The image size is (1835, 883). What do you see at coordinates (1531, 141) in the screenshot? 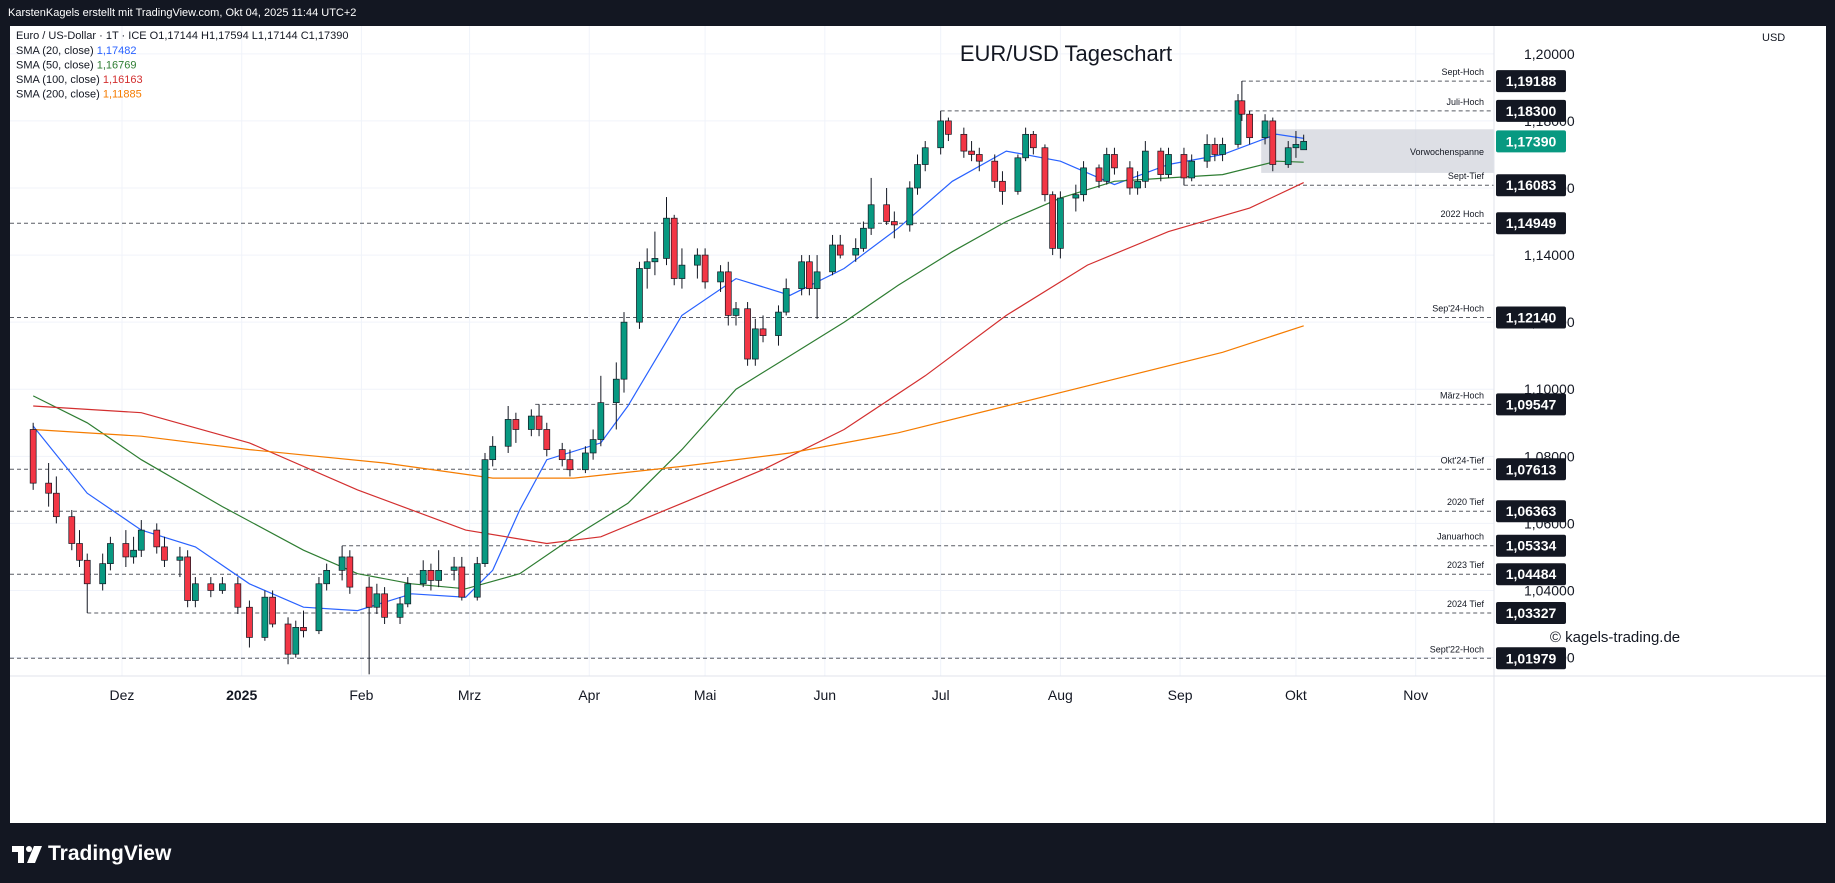
I see `last-price-label: 1,17390` at bounding box center [1531, 141].